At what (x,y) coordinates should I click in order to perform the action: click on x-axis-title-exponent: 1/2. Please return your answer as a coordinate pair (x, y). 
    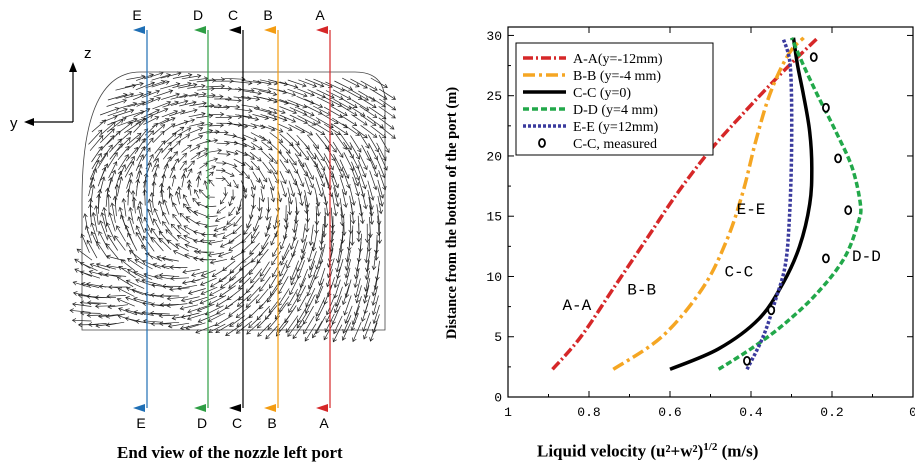
    Looking at the image, I should click on (710, 447).